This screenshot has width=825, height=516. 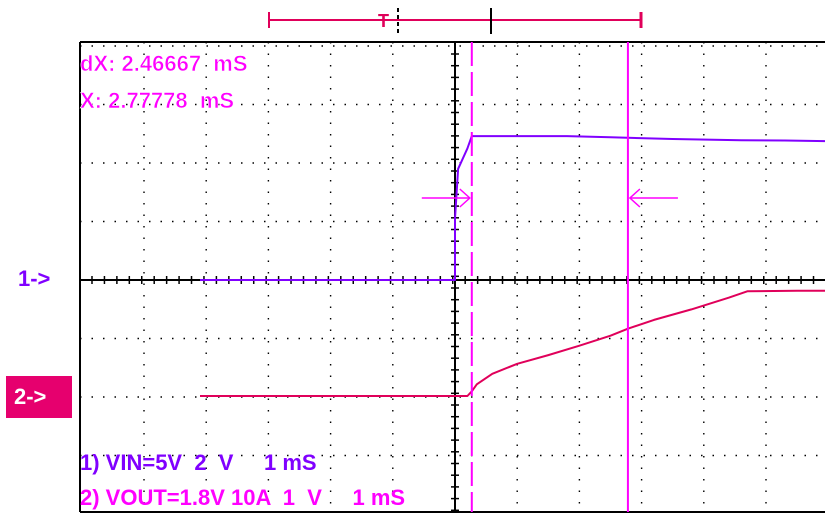 What do you see at coordinates (198, 462) in the screenshot?
I see `ch1-settings-label: 1) VIN=5V 2 V 1 mS` at bounding box center [198, 462].